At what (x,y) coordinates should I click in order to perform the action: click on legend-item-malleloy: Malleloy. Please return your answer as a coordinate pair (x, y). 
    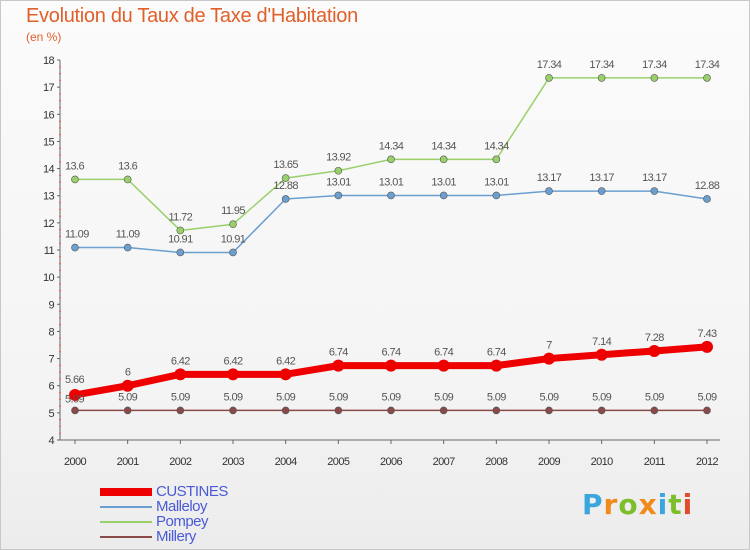
    Looking at the image, I should click on (164, 506).